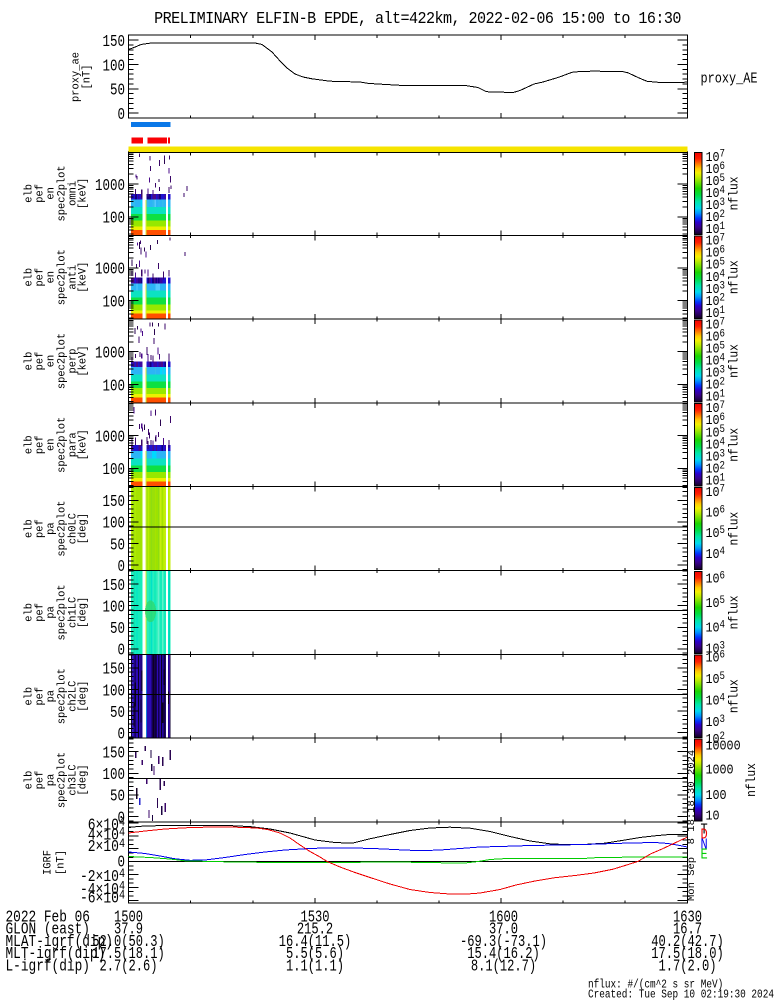  What do you see at coordinates (704, 855) in the screenshot?
I see `svg-text: E` at bounding box center [704, 855].